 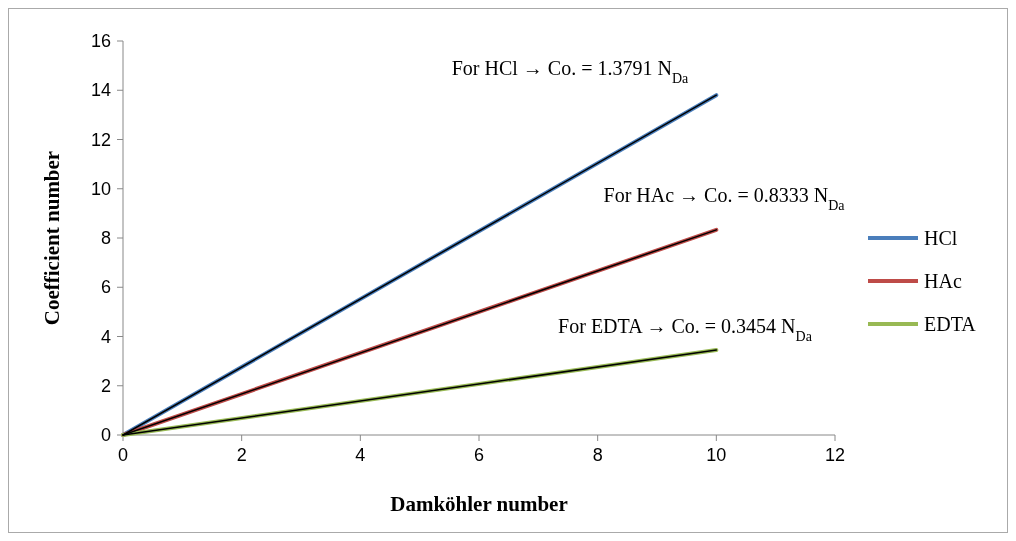 What do you see at coordinates (950, 324) in the screenshot?
I see `legend-label: EDTA` at bounding box center [950, 324].